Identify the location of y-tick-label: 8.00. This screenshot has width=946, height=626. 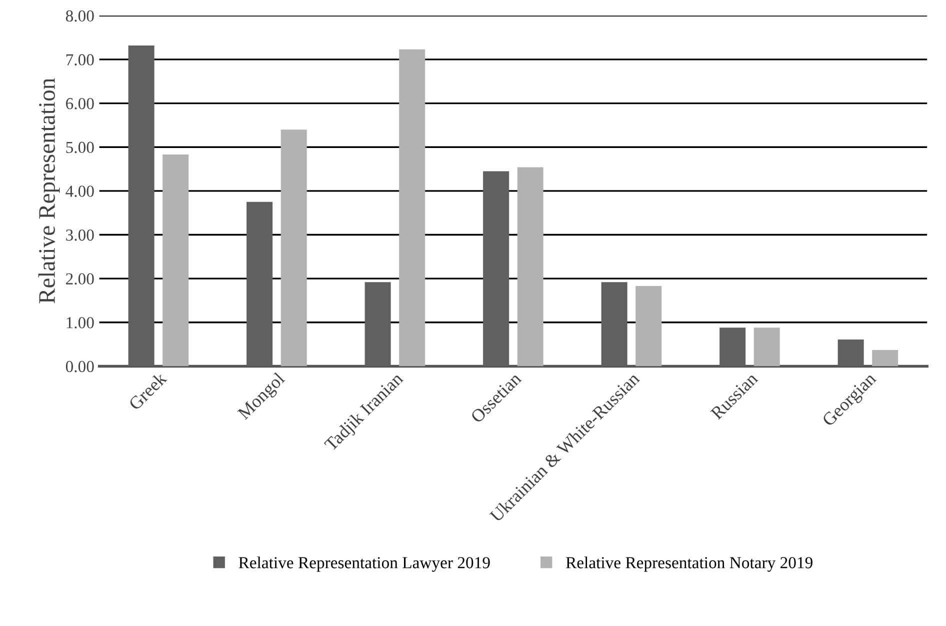
(80, 16).